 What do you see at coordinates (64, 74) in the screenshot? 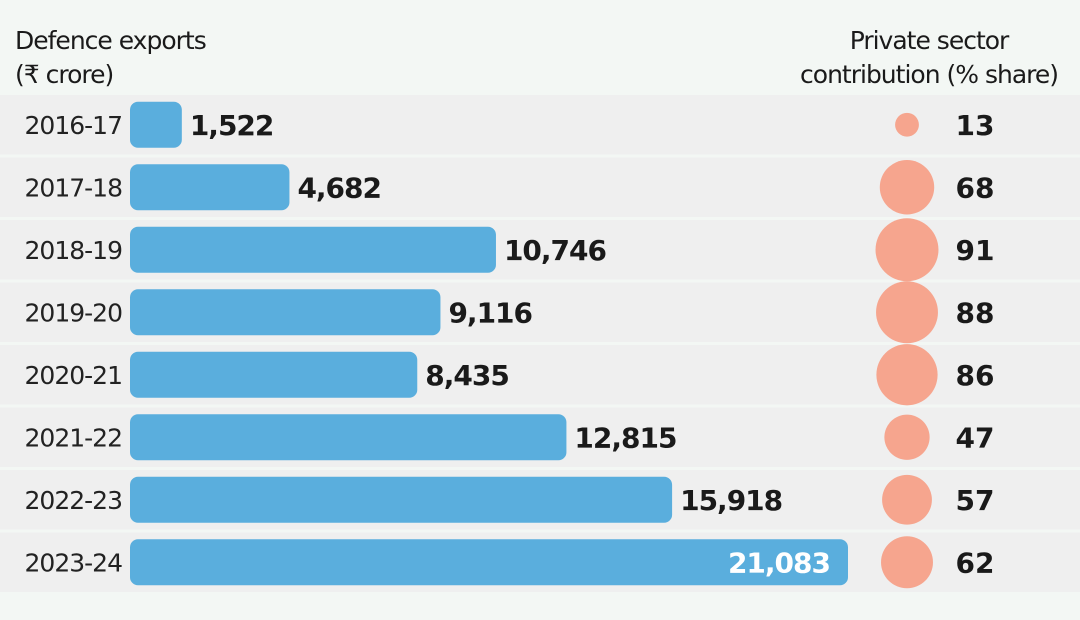
I see `exports-unit: (₹ crore)` at bounding box center [64, 74].